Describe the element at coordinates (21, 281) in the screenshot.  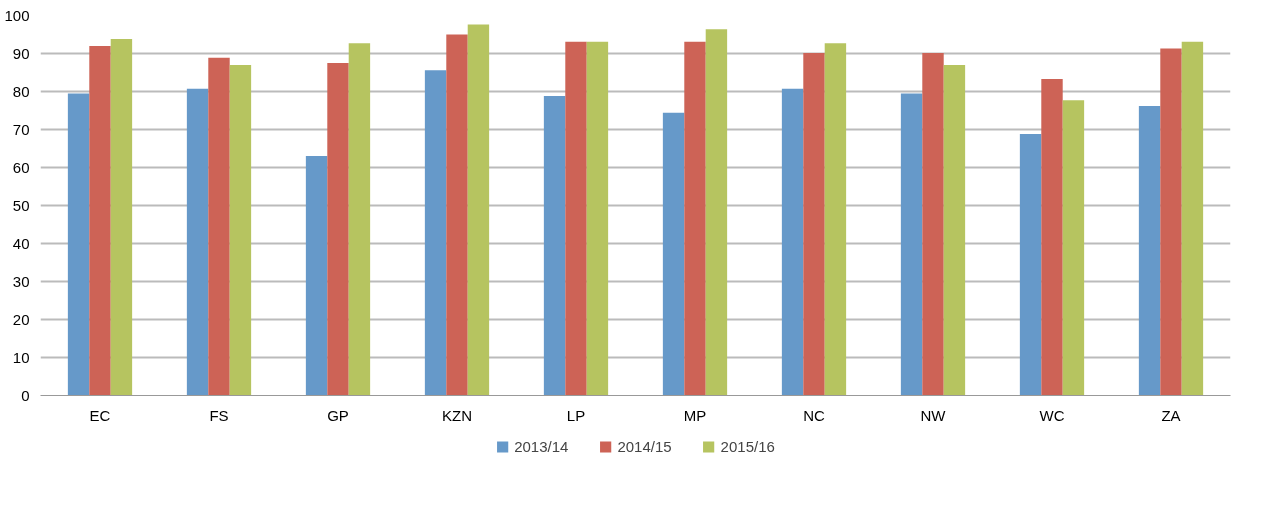
I see `y-tick-label: 30` at that location.